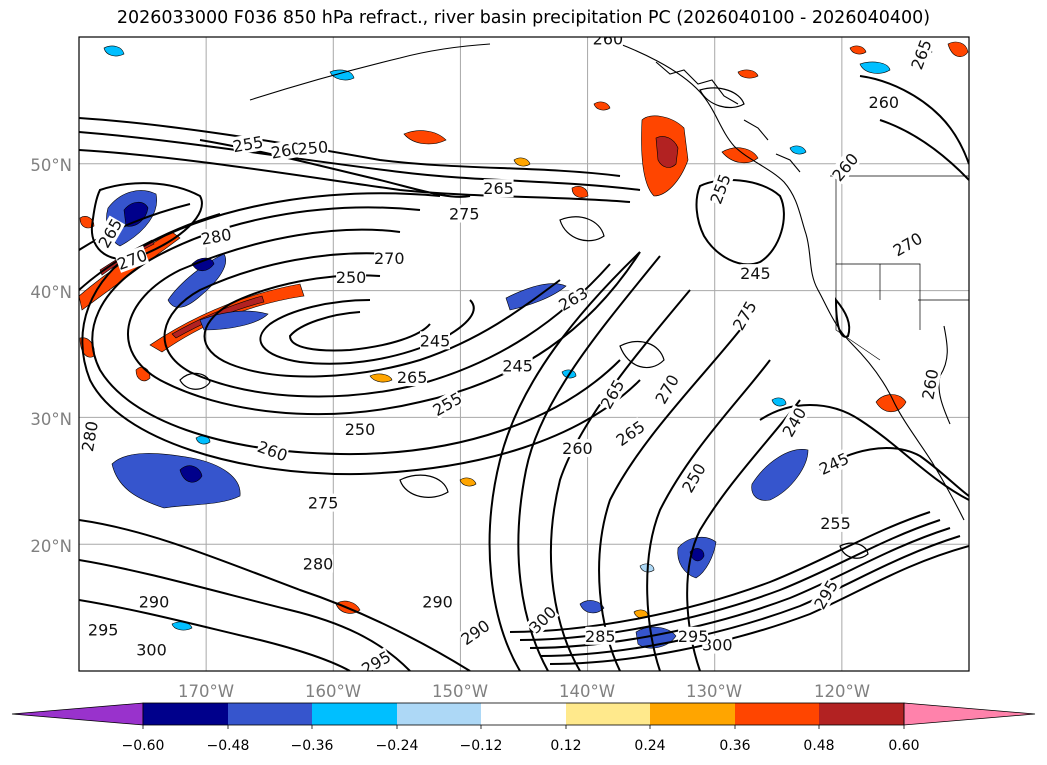 This screenshot has height=765, width=1047. Describe the element at coordinates (523, 714) in the screenshot. I see `colorbar-frame` at that location.